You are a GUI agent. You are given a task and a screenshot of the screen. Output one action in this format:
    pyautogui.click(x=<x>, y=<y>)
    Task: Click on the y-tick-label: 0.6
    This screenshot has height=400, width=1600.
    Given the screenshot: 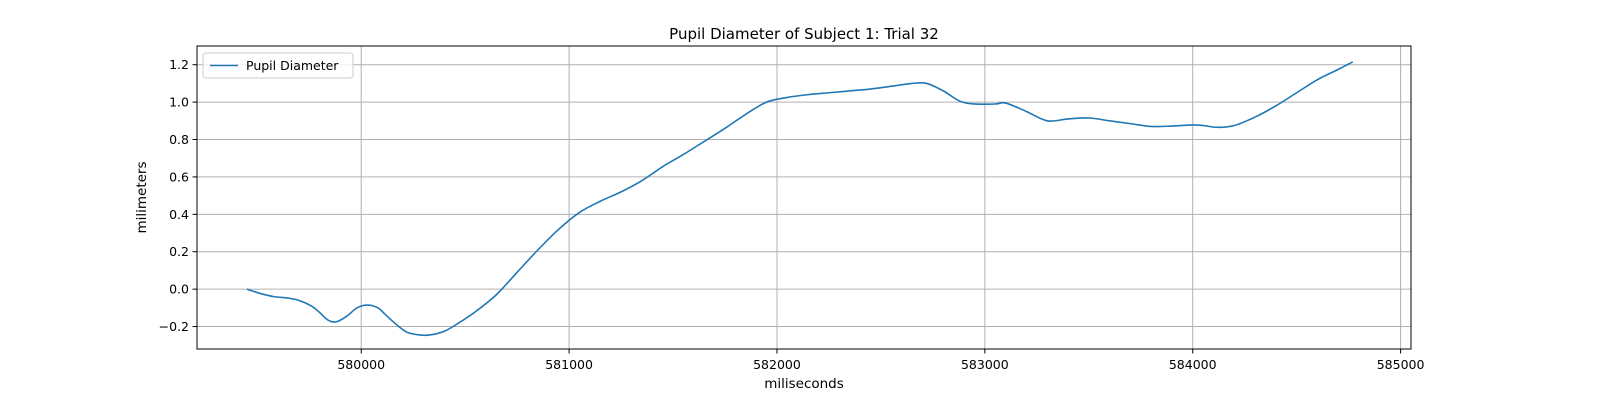 What is the action you would take?
    pyautogui.click(x=179, y=176)
    